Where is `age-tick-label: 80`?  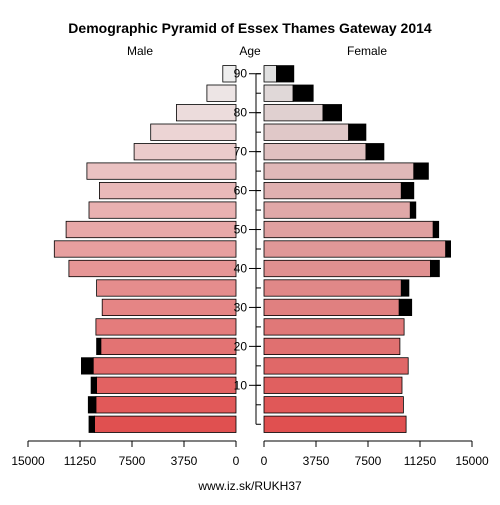
age-tick-label: 80 is located at coordinates (241, 113).